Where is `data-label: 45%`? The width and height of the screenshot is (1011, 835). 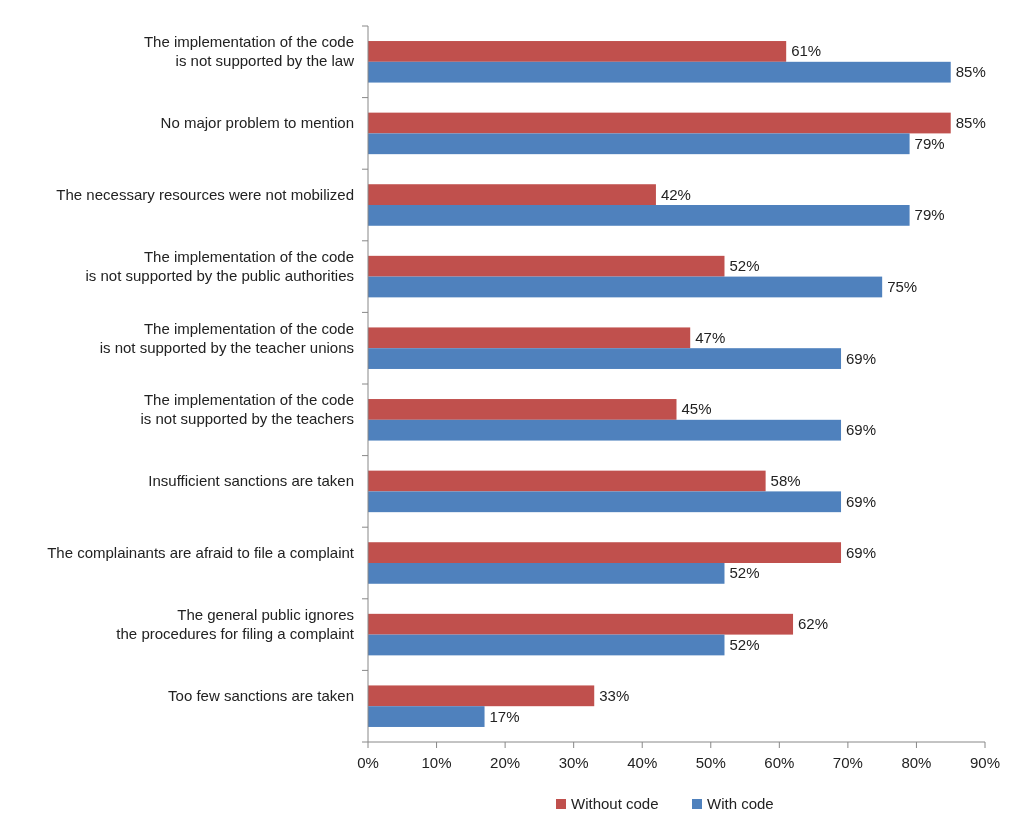
data-label: 45% is located at coordinates (696, 409).